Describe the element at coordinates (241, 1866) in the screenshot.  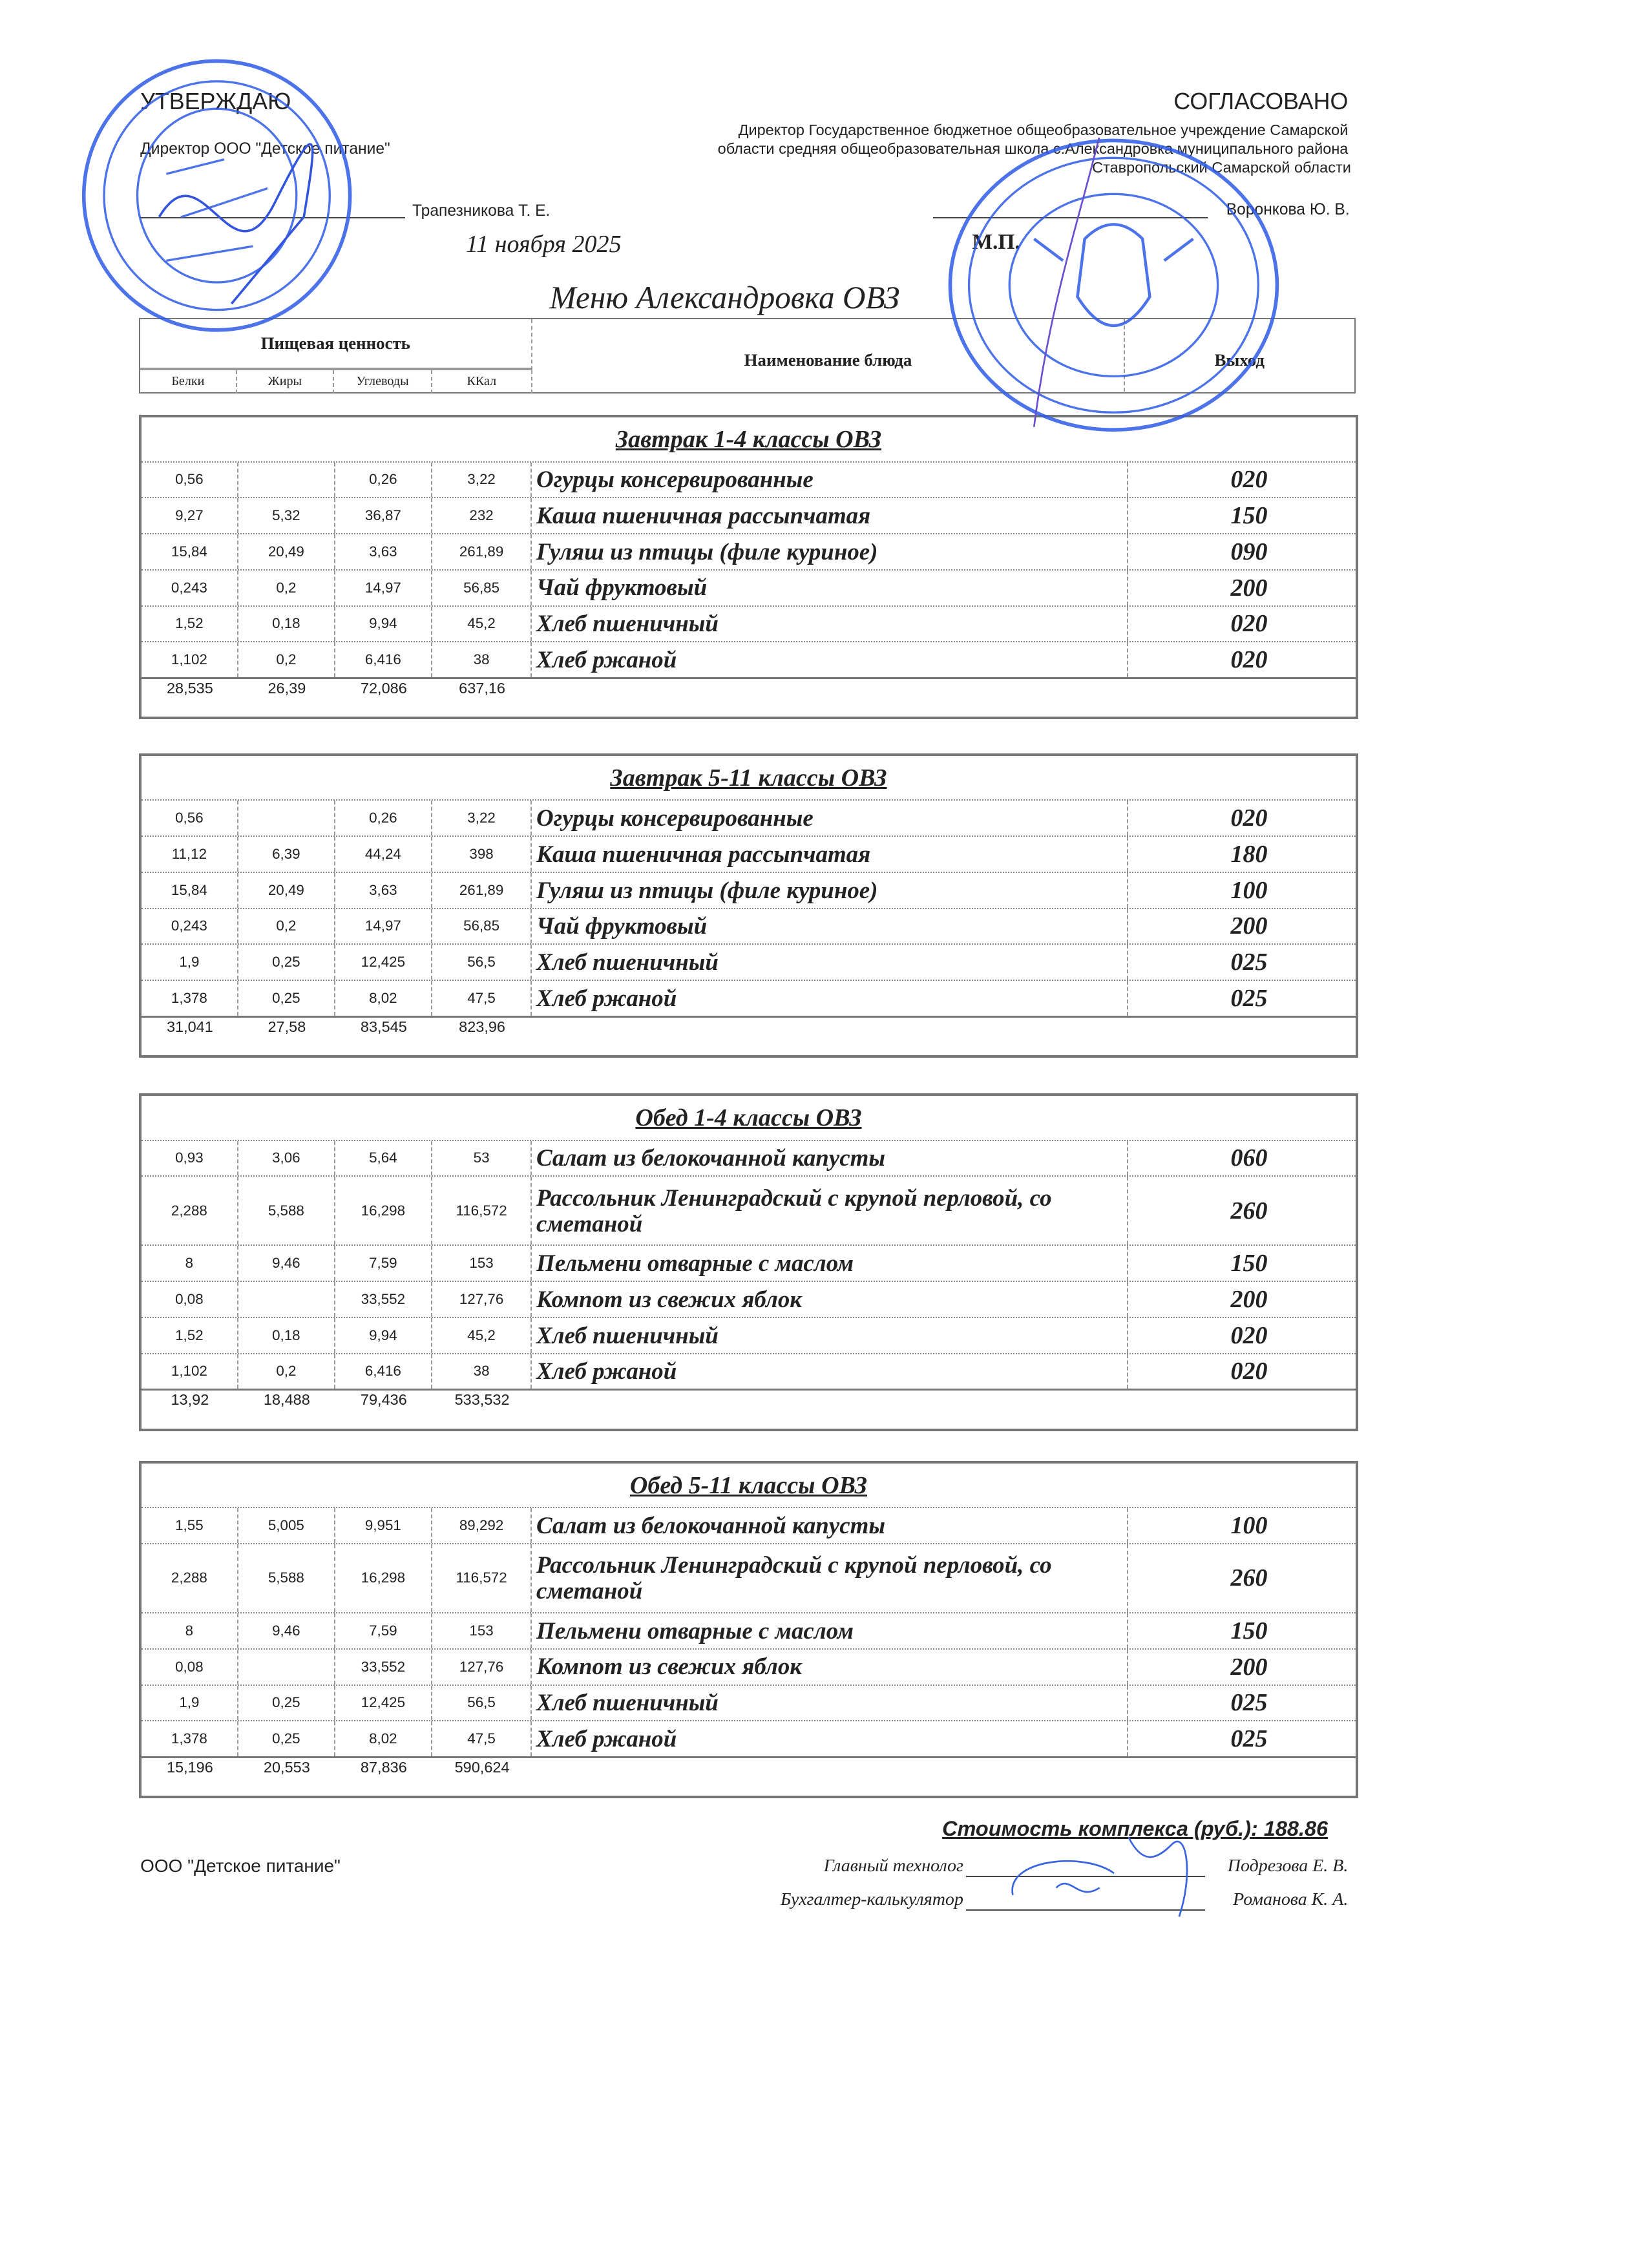
I see `footer-company: ООО "Детское питание"` at that location.